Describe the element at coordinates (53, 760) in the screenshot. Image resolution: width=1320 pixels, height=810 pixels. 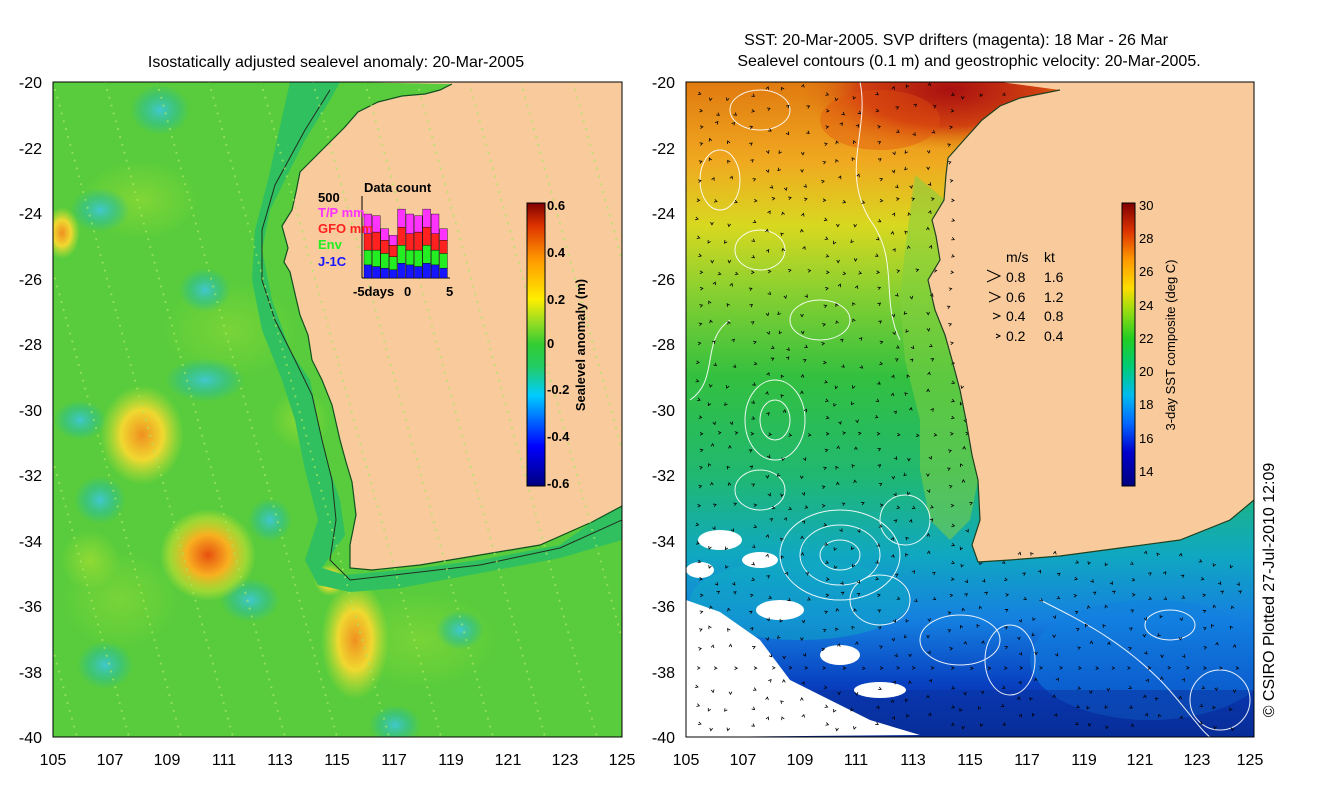
I see `left-lon-tick: 105` at that location.